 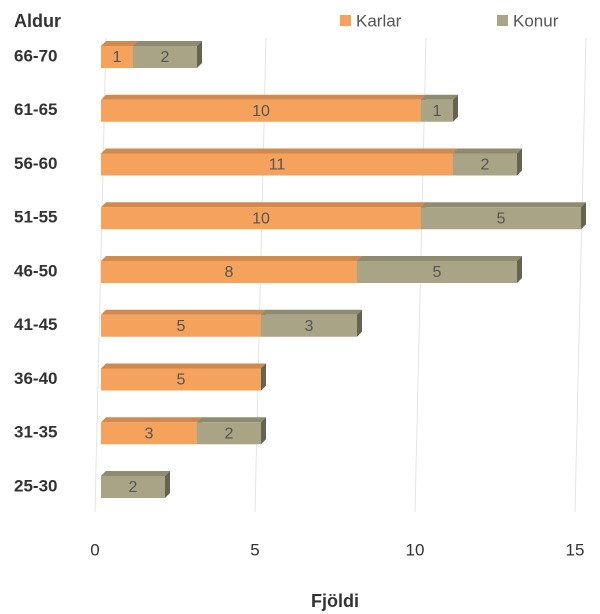 I want to click on x-tick-label: 15, so click(x=575, y=549).